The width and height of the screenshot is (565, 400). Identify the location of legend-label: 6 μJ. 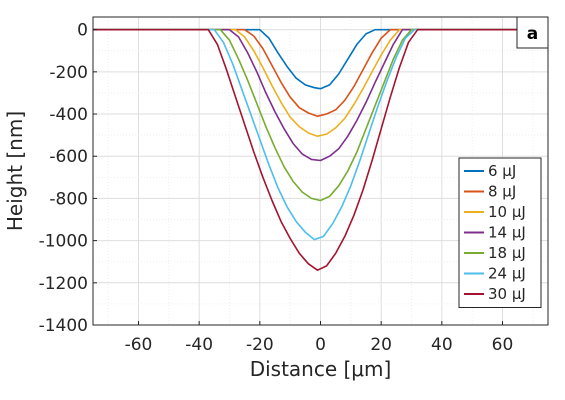
(502, 171).